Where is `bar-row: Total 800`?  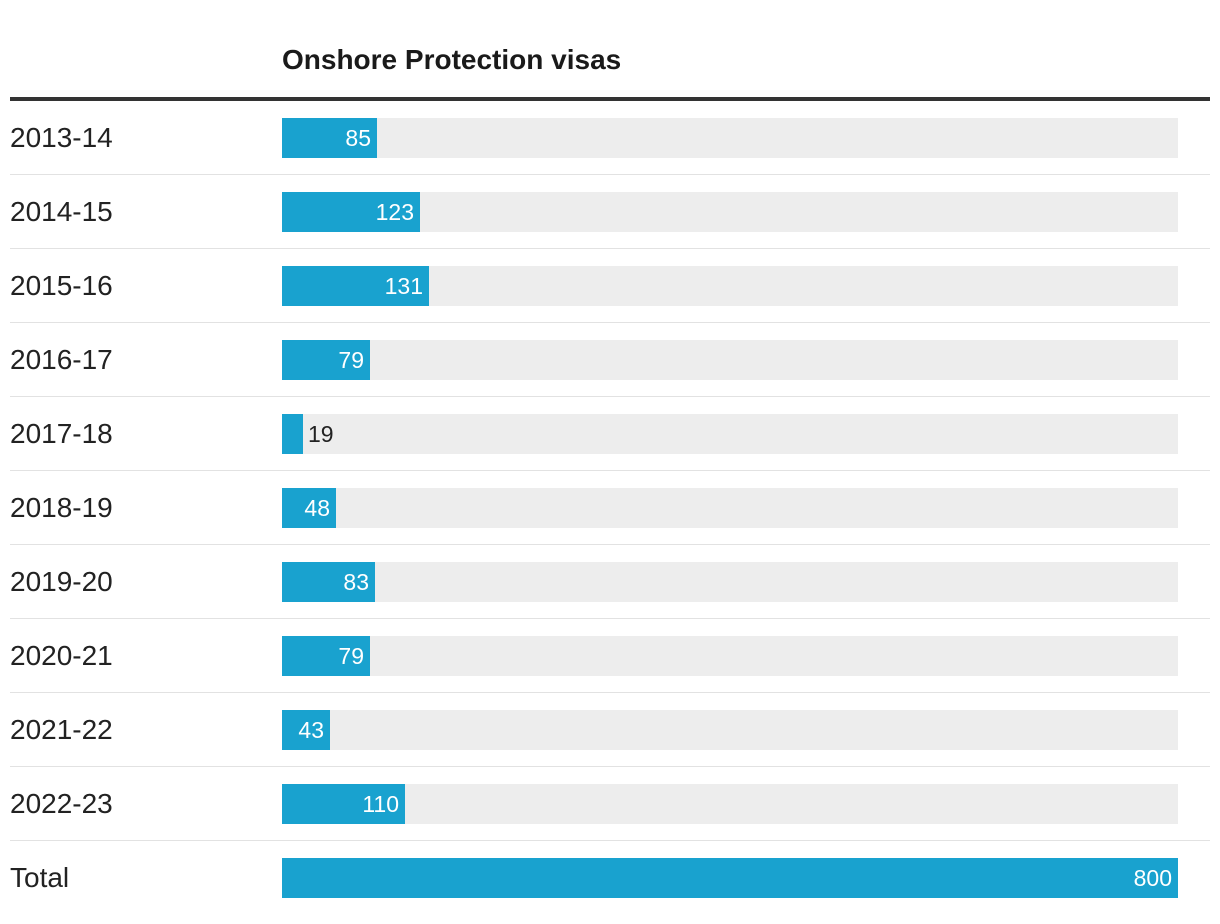
bar-row: Total 800 is located at coordinates (610, 878).